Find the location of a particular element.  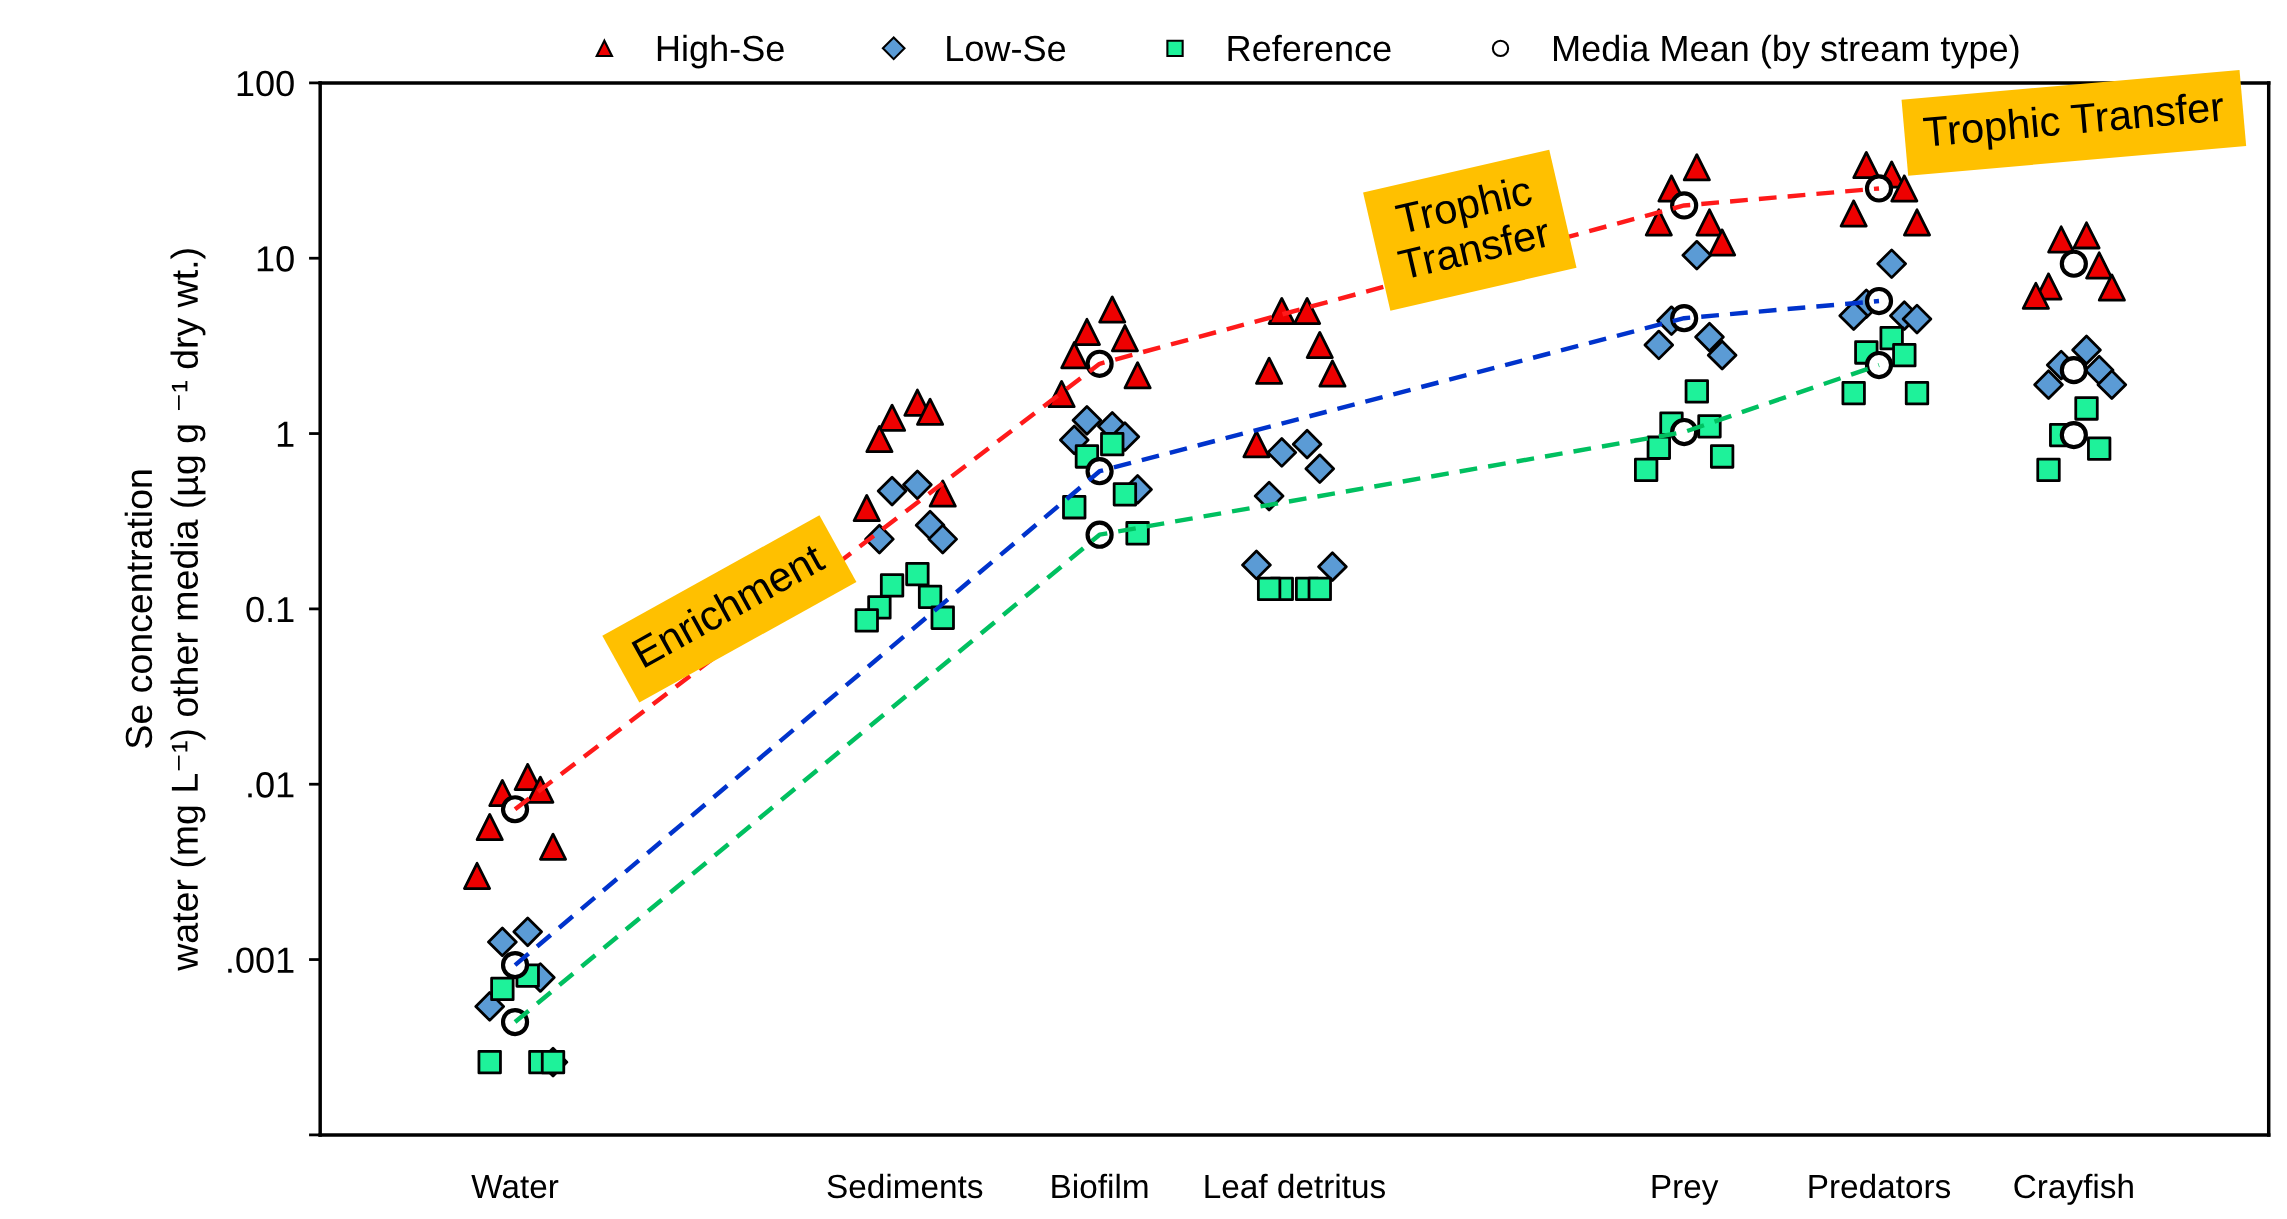

y-tick-label: 100 is located at coordinates (265, 83).